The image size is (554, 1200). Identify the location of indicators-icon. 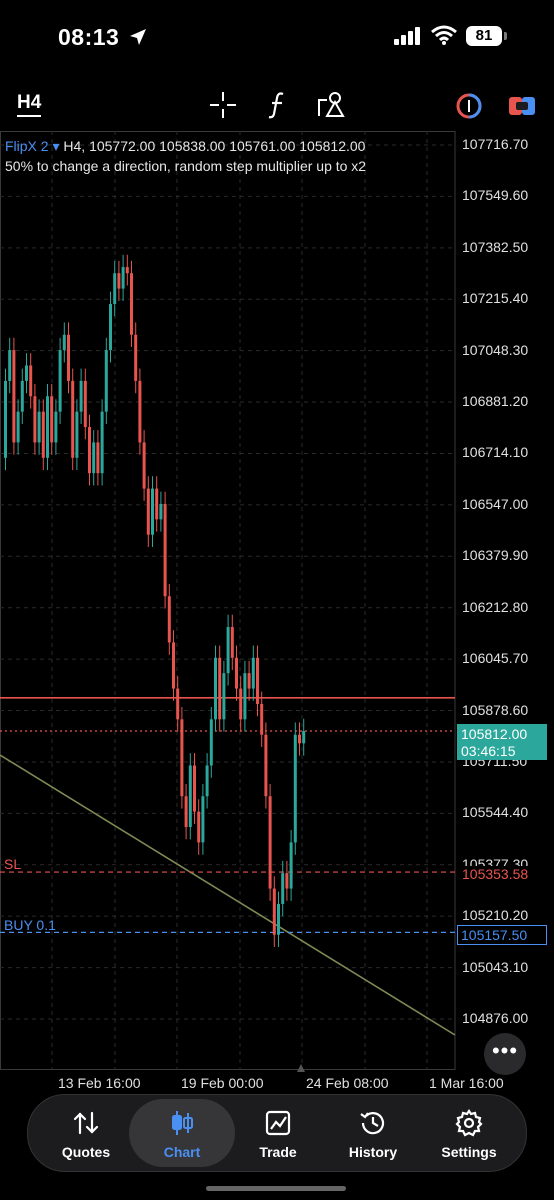
(278, 105).